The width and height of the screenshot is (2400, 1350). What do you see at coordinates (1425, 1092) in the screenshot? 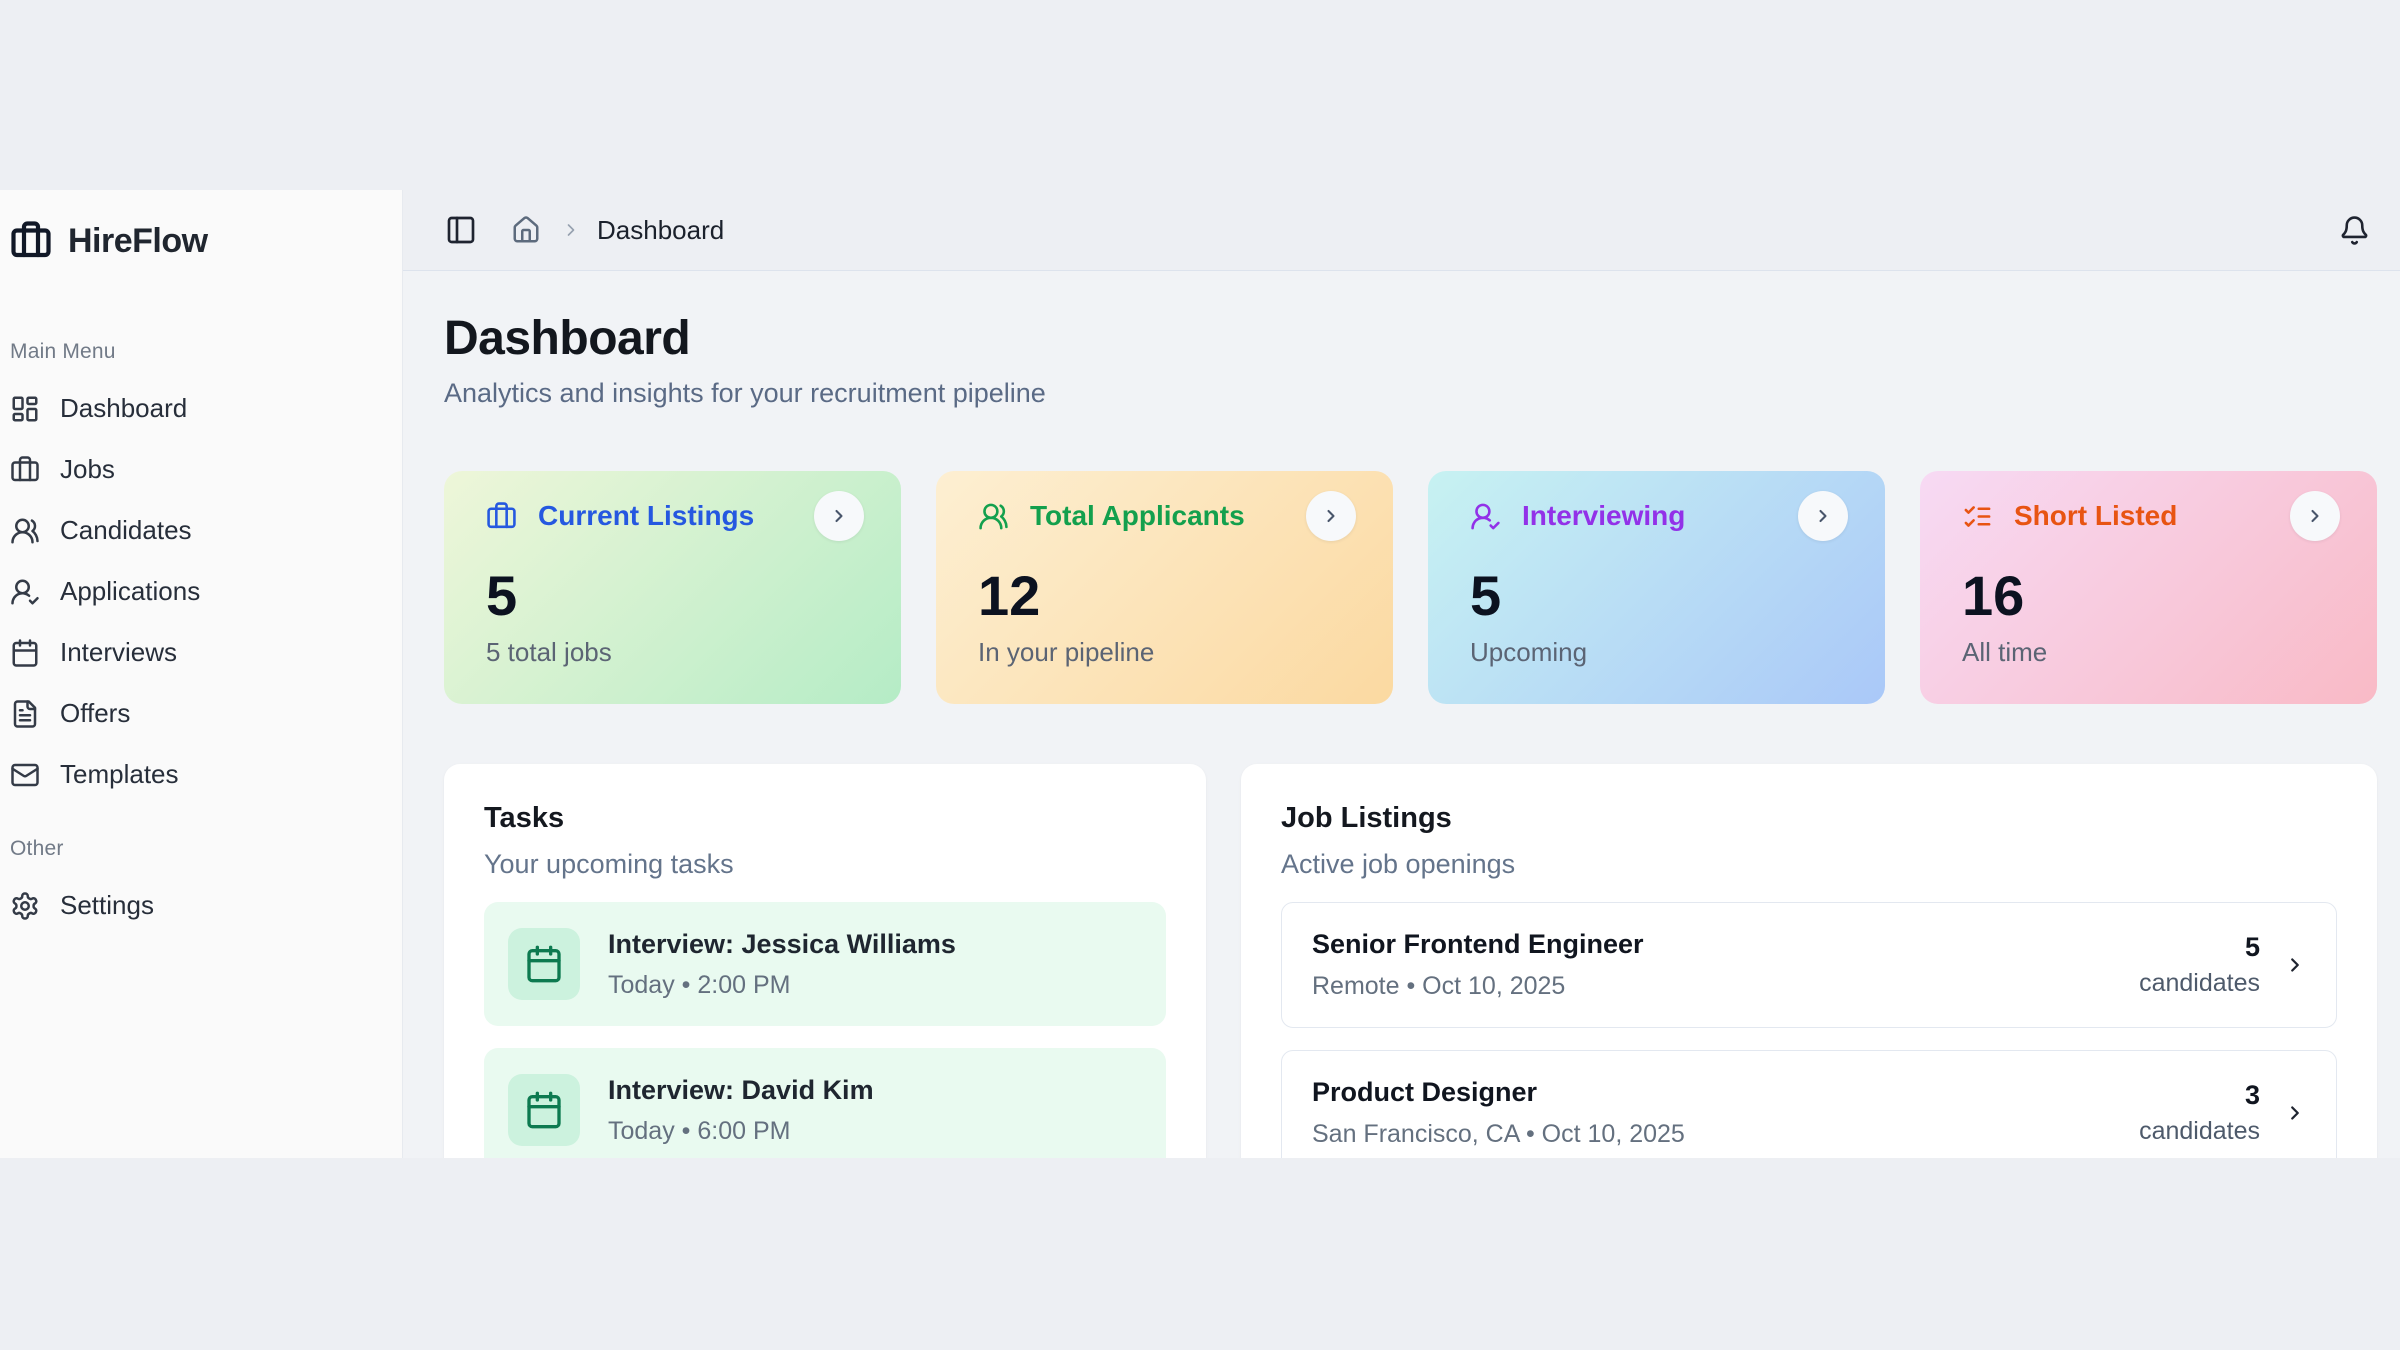
I see `job-title: Product Designer` at bounding box center [1425, 1092].